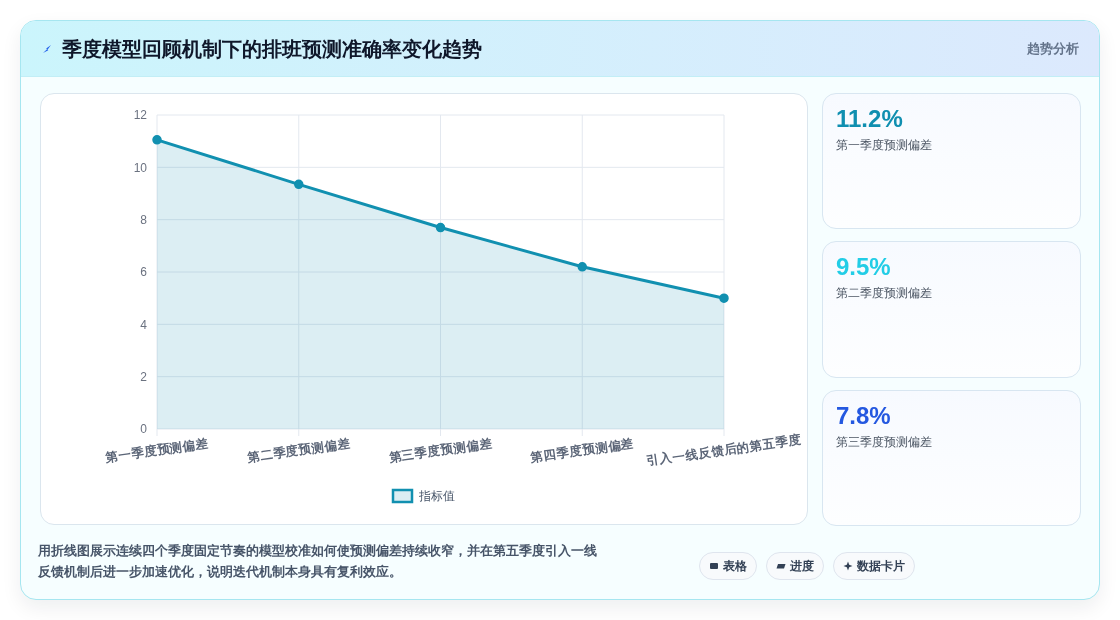 This screenshot has width=1120, height=620. Describe the element at coordinates (144, 219) in the screenshot. I see `y-tick-label: 8` at that location.